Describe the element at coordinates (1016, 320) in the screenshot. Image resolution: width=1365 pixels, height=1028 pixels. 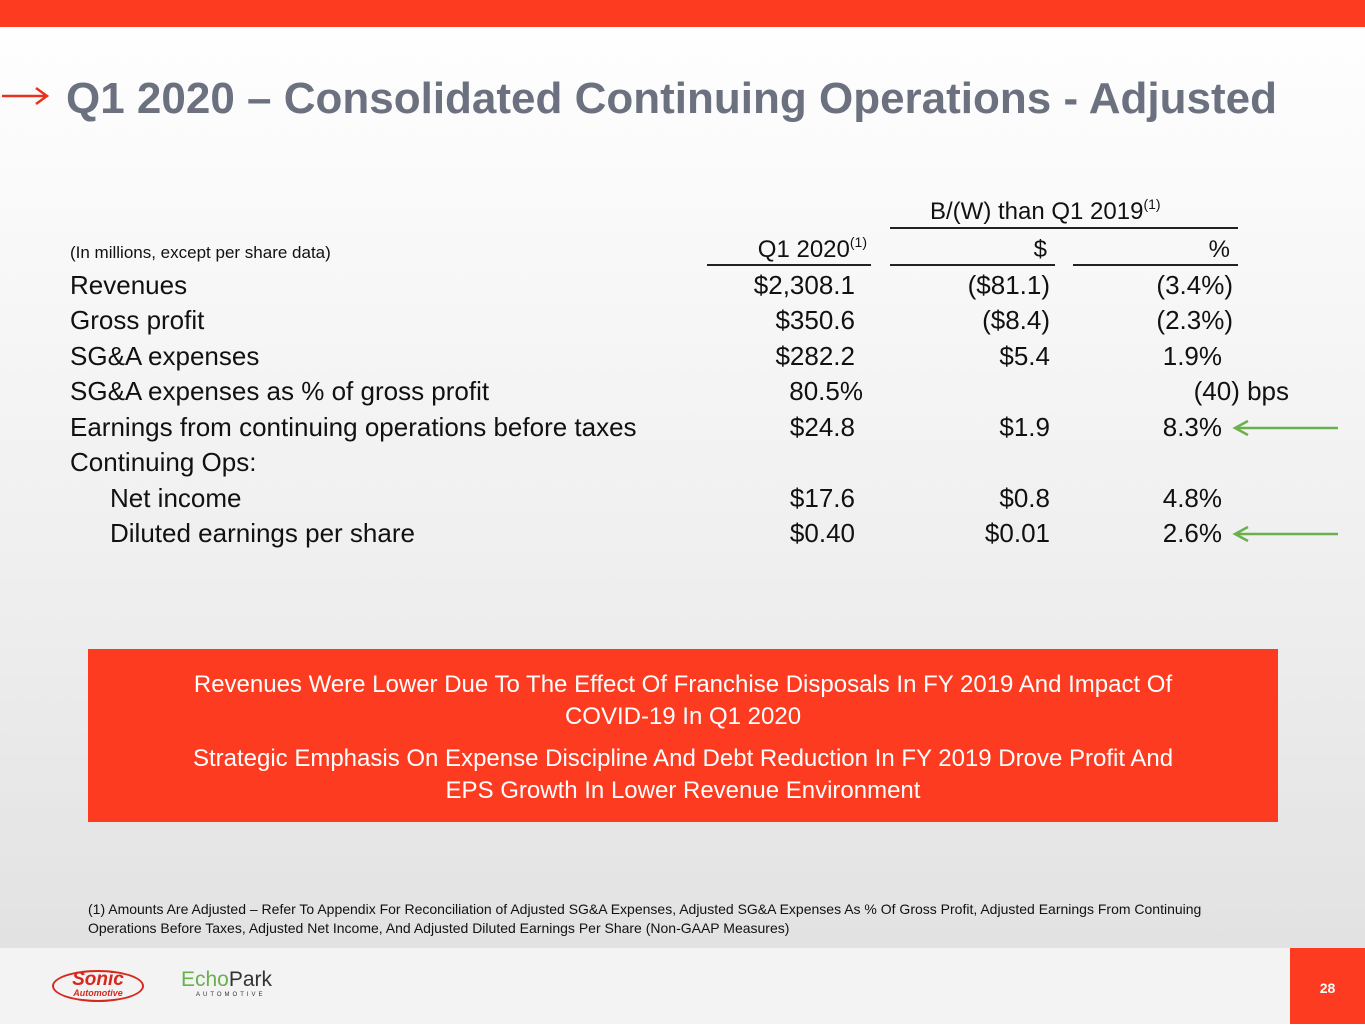
I see `value-change-dollar: ($8.4)` at that location.